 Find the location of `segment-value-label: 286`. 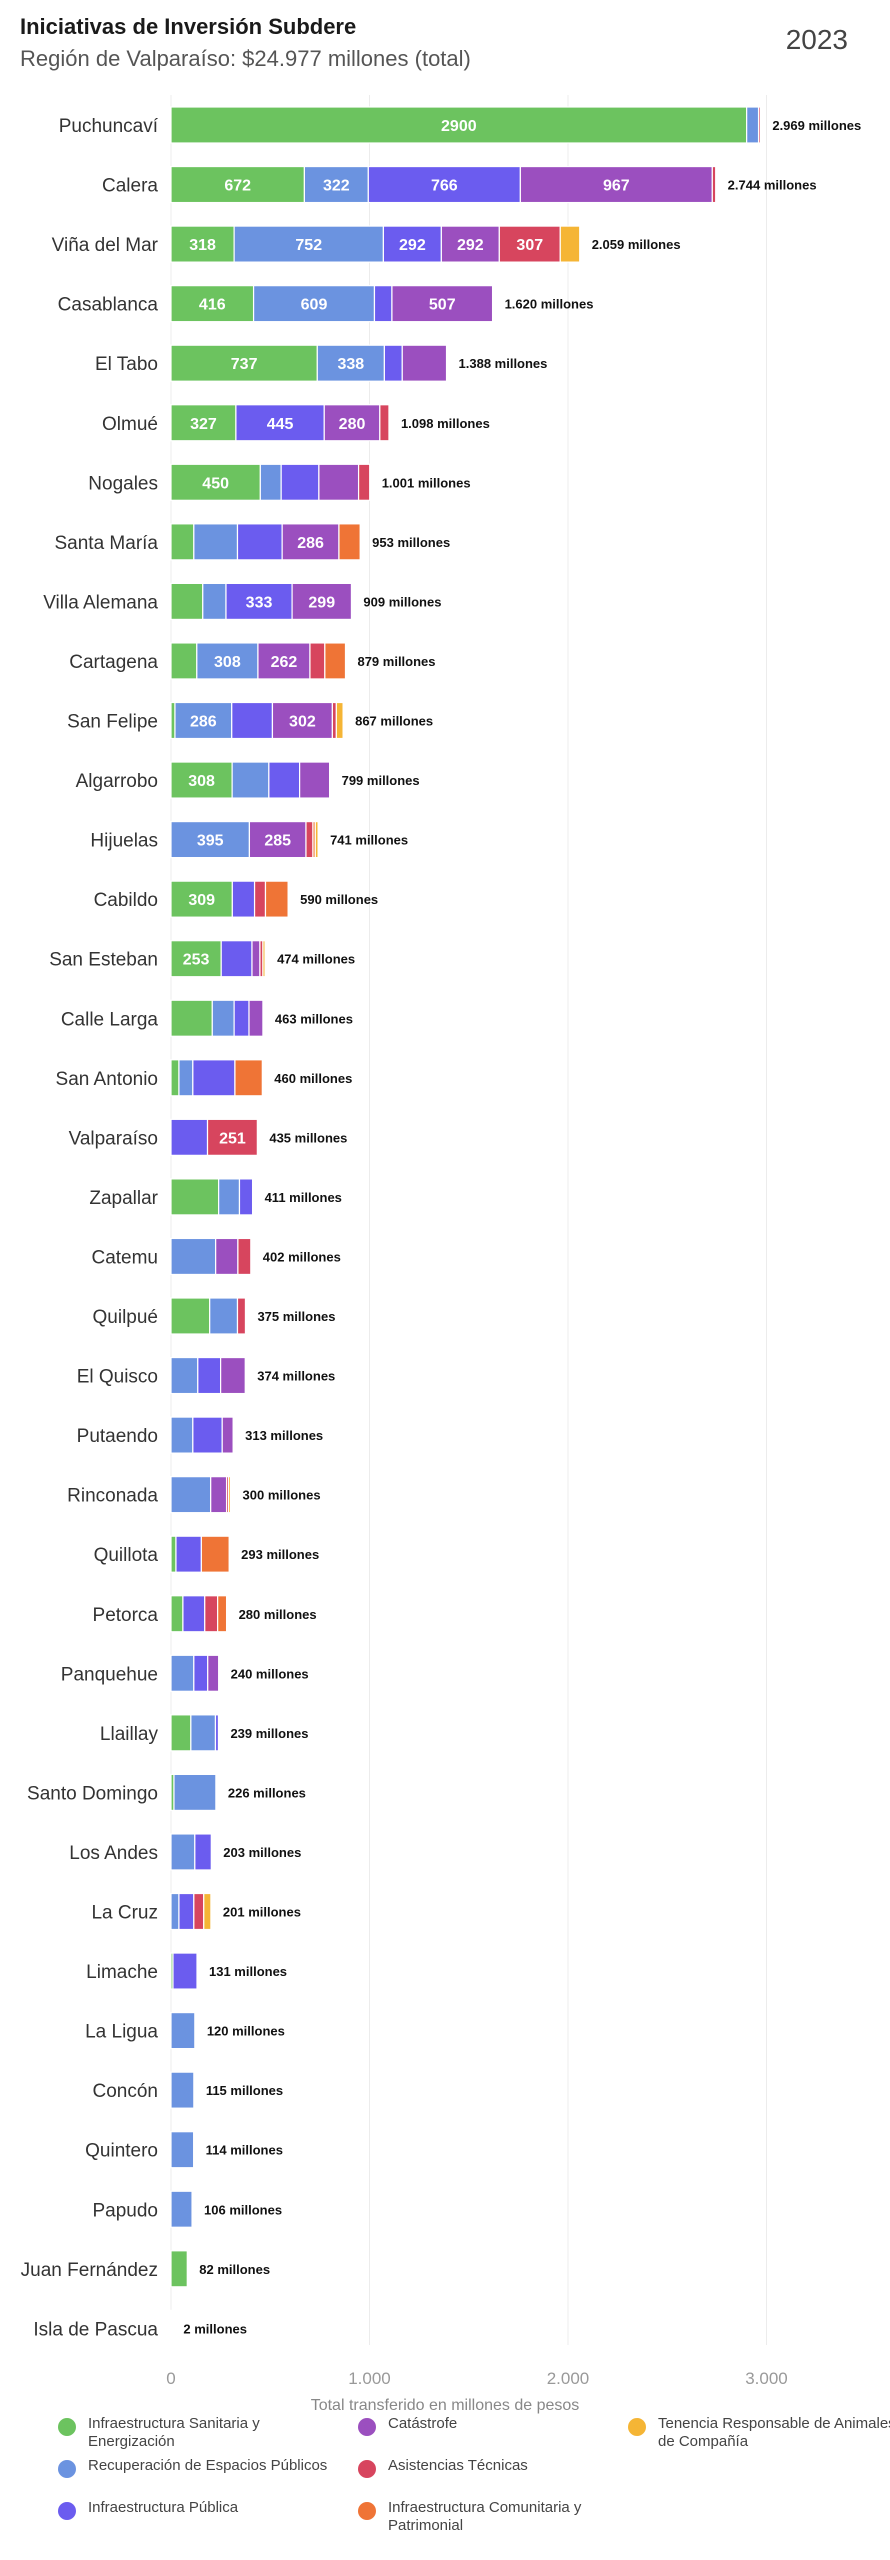

segment-value-label: 286 is located at coordinates (310, 543).